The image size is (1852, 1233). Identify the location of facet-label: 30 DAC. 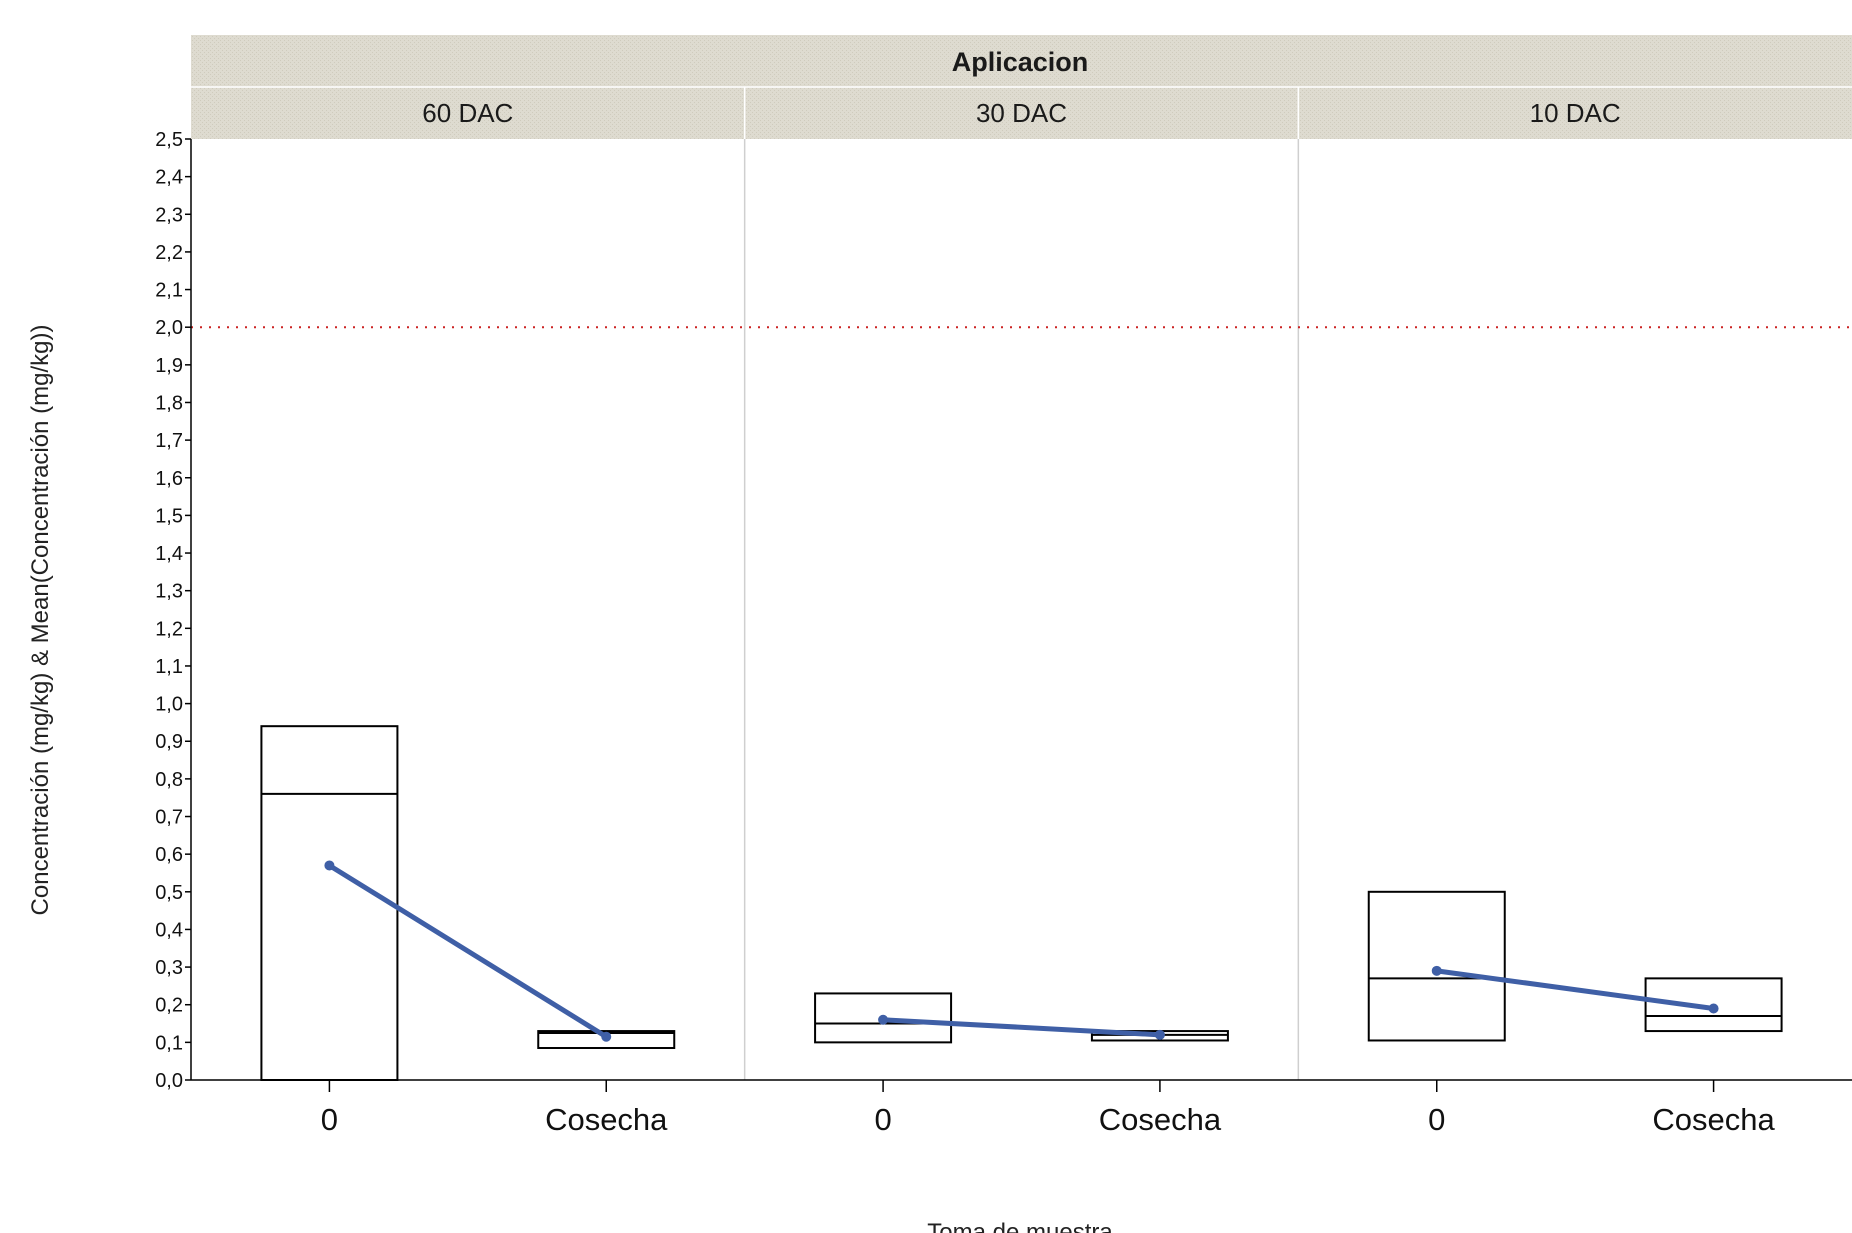
(1021, 113).